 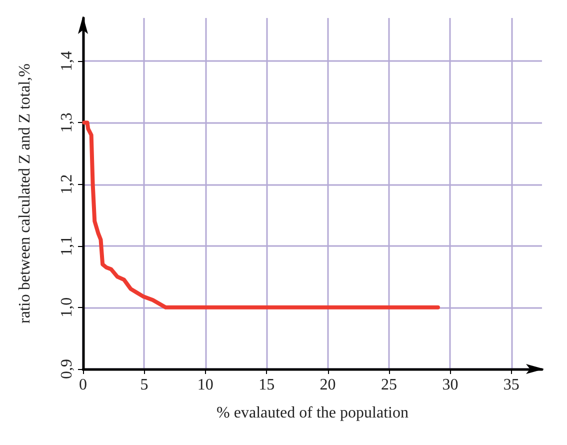 I want to click on x-tick-label: 25, so click(x=389, y=385).